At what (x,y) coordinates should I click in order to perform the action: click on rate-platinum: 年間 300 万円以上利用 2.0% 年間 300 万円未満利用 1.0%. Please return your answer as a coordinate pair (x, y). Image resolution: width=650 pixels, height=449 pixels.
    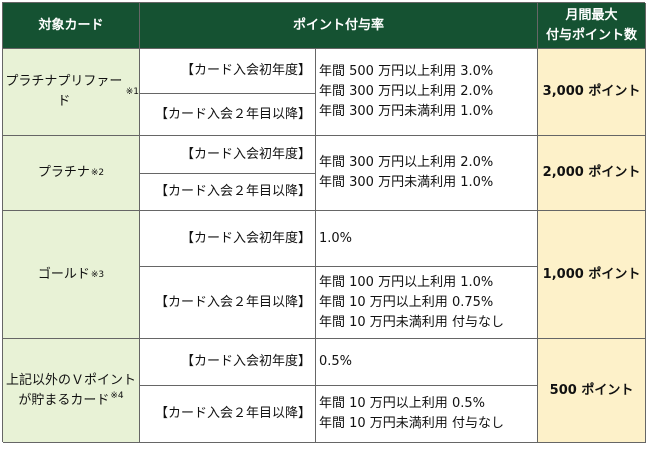
    Looking at the image, I should click on (427, 173).